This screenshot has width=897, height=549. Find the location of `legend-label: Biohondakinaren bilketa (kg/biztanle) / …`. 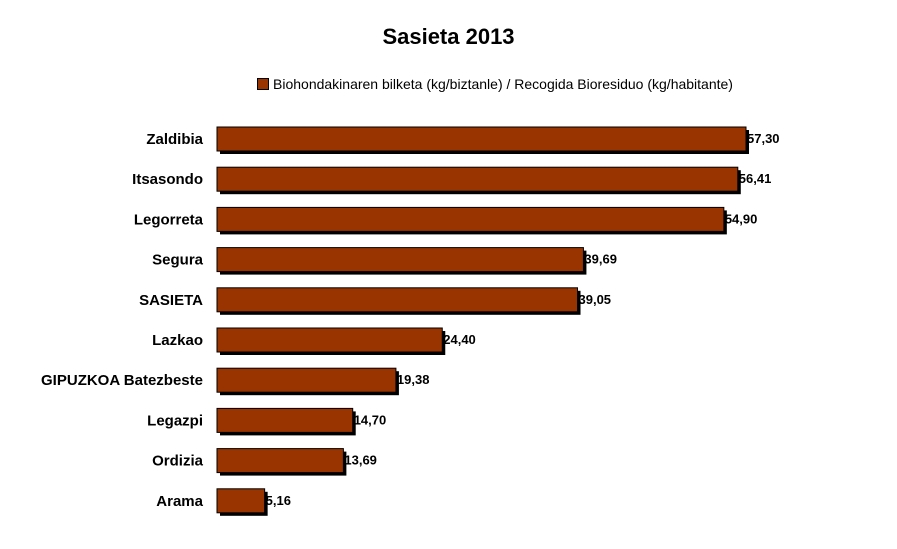

legend-label: Biohondakinaren bilketa (kg/biztanle) / … is located at coordinates (503, 84).